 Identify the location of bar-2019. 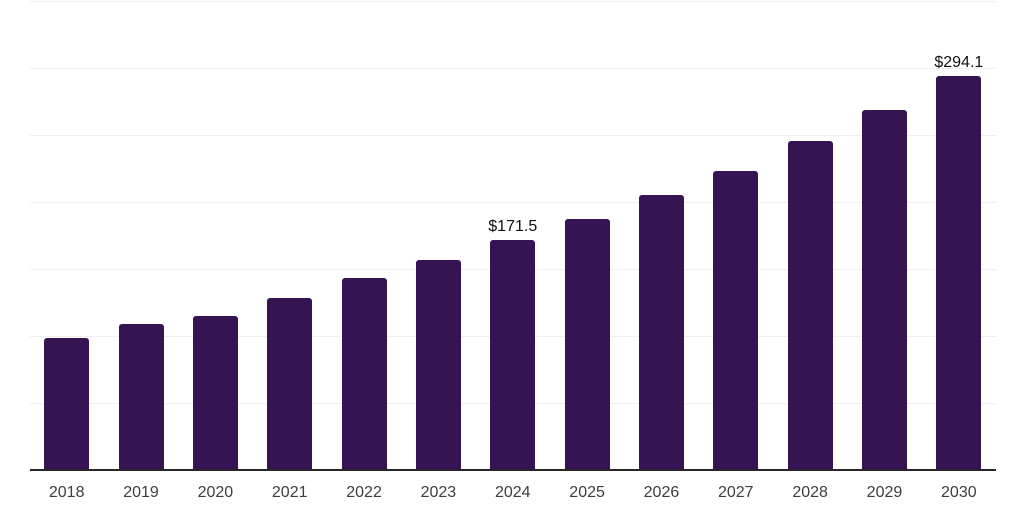
(141, 397).